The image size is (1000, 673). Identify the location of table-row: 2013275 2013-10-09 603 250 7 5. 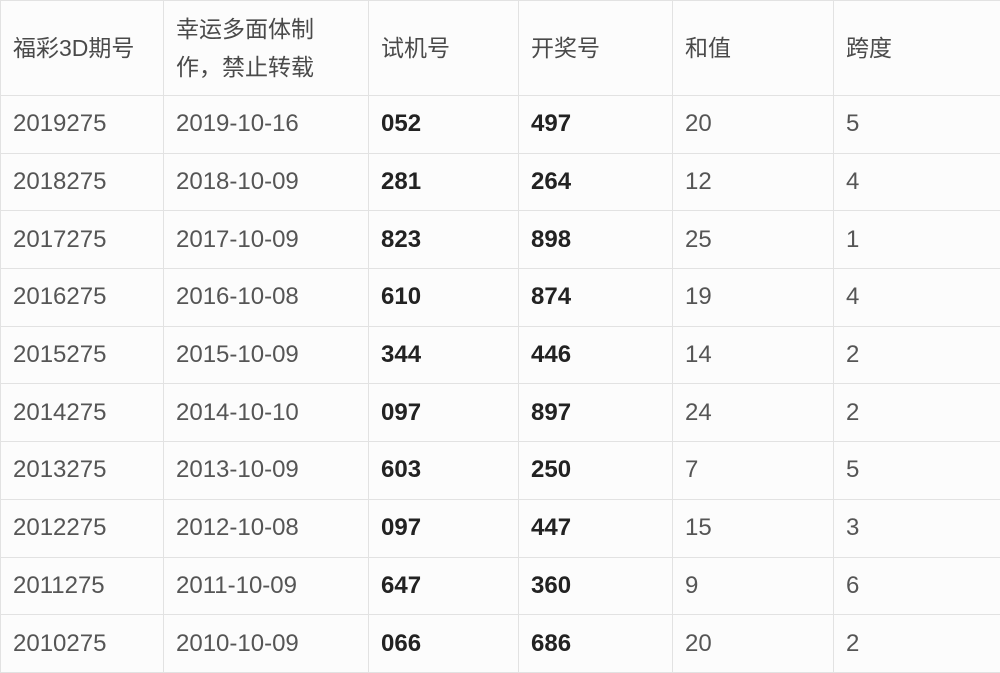
(500, 470).